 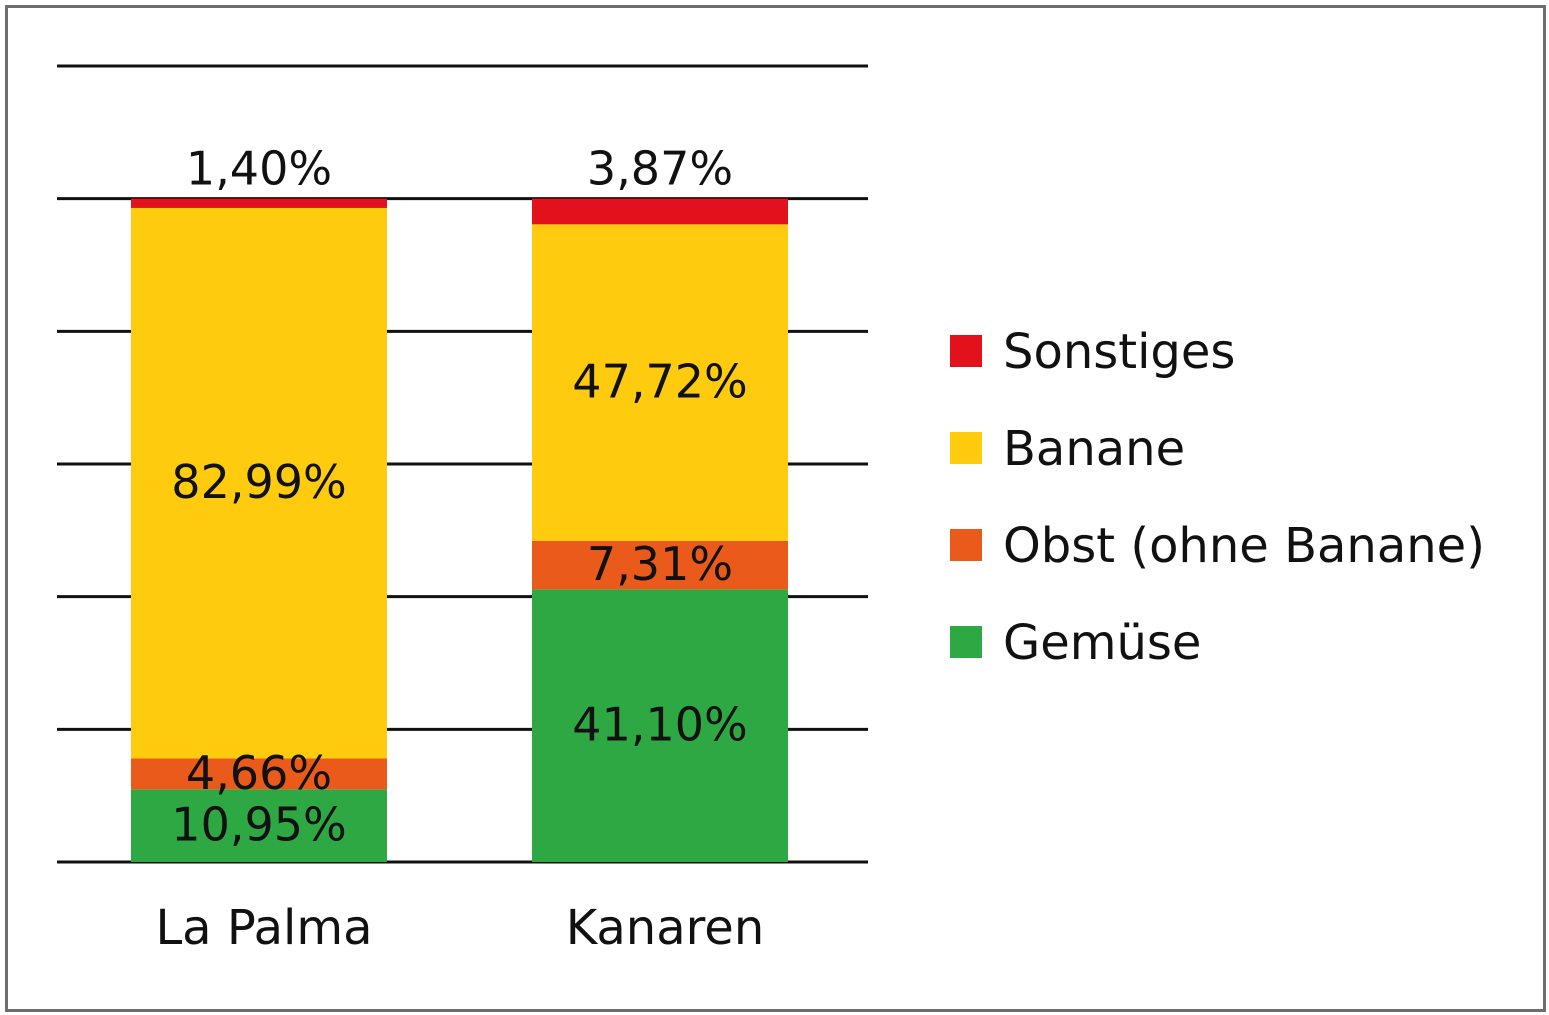 What do you see at coordinates (263, 928) in the screenshot?
I see `x-tick-label-la-palma: La Palma` at bounding box center [263, 928].